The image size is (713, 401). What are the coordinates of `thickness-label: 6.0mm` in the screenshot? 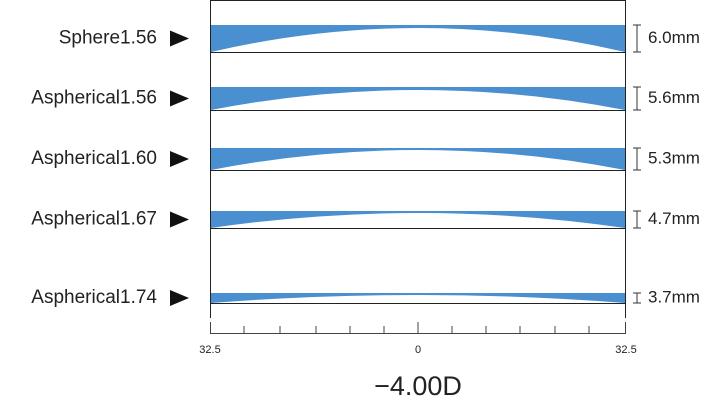 It's located at (674, 37).